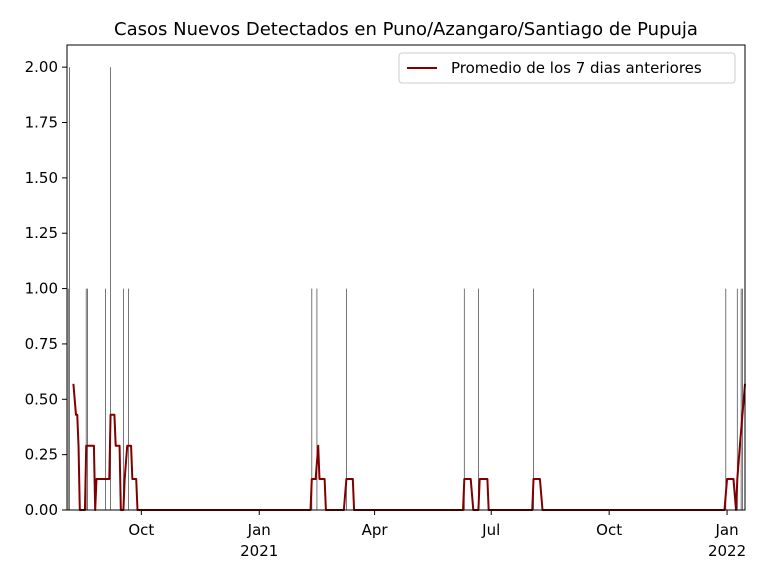 This screenshot has width=768, height=580. What do you see at coordinates (259, 540) in the screenshot?
I see `x-tick-label: Jan 2021` at bounding box center [259, 540].